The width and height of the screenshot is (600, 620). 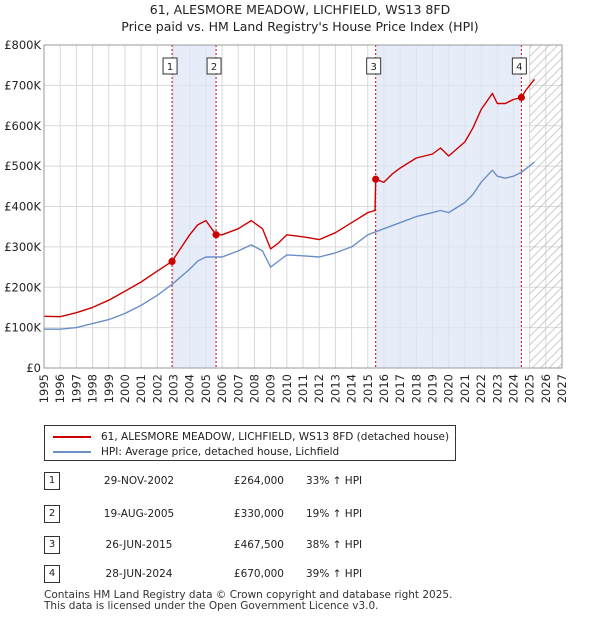 I want to click on y-tick-label: £500K, so click(x=22, y=166).